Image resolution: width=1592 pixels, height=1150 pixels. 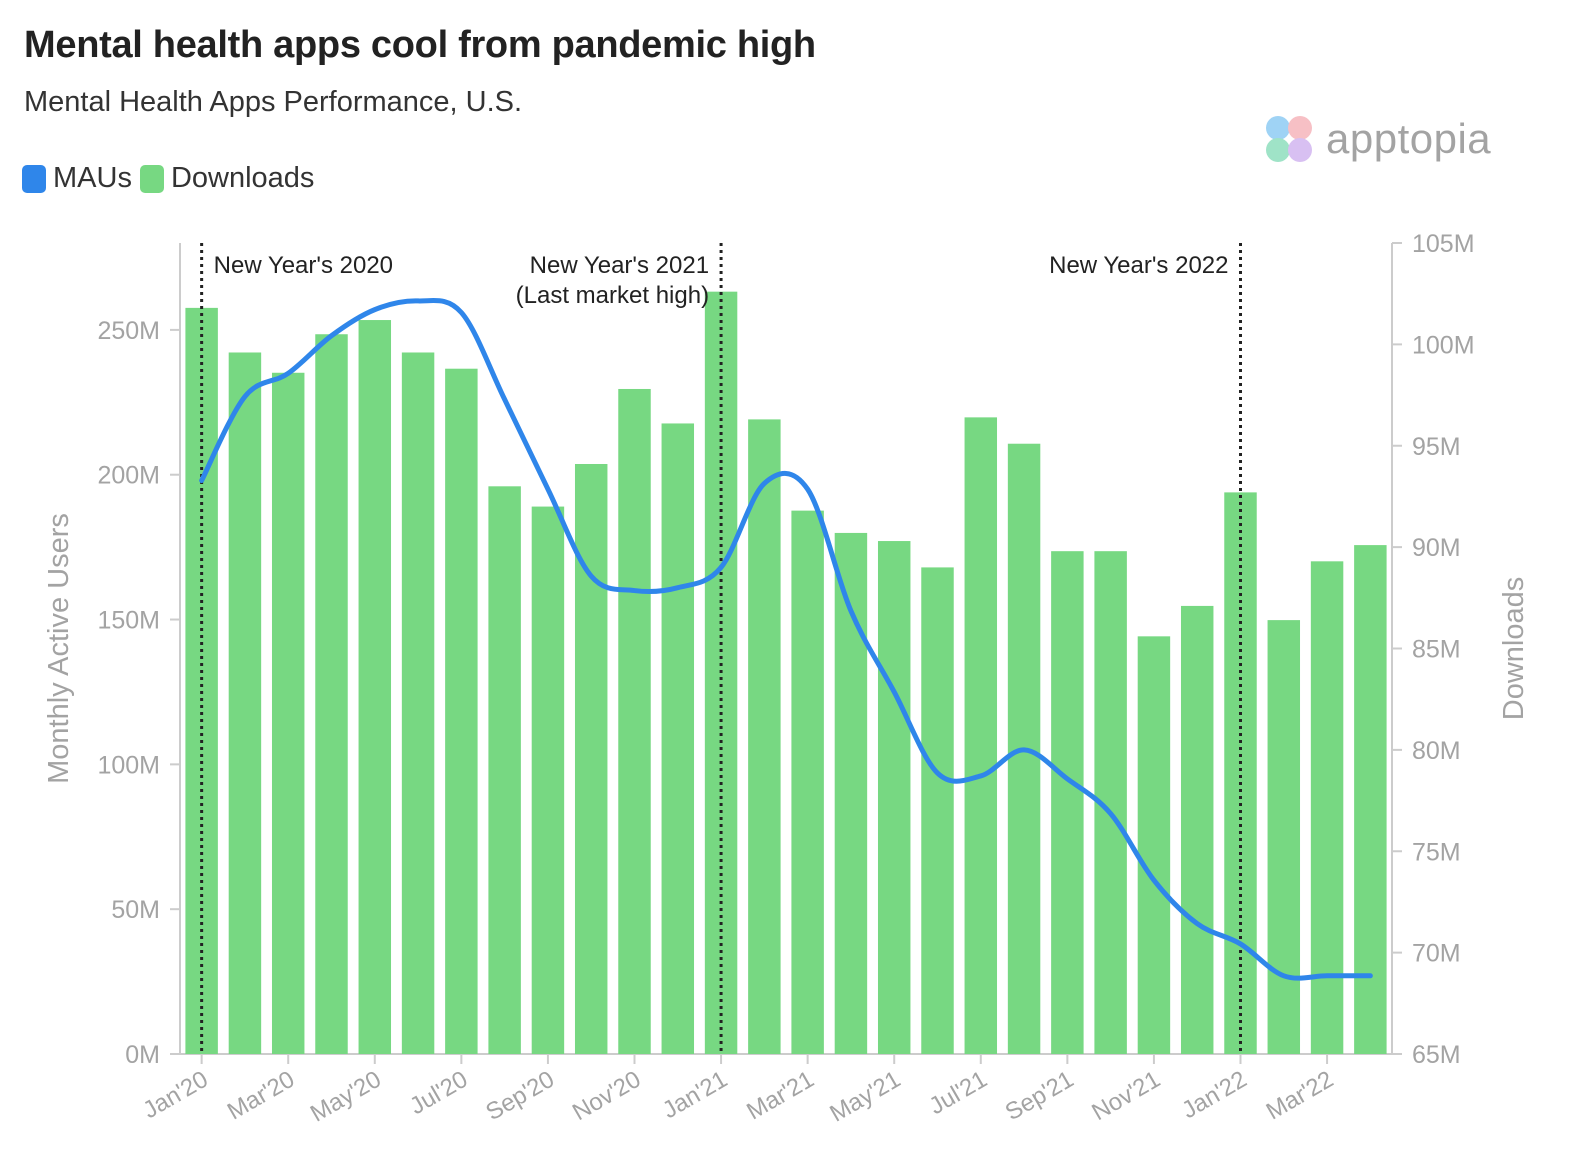 I want to click on brand-logo: apptopia, so click(x=1376, y=139).